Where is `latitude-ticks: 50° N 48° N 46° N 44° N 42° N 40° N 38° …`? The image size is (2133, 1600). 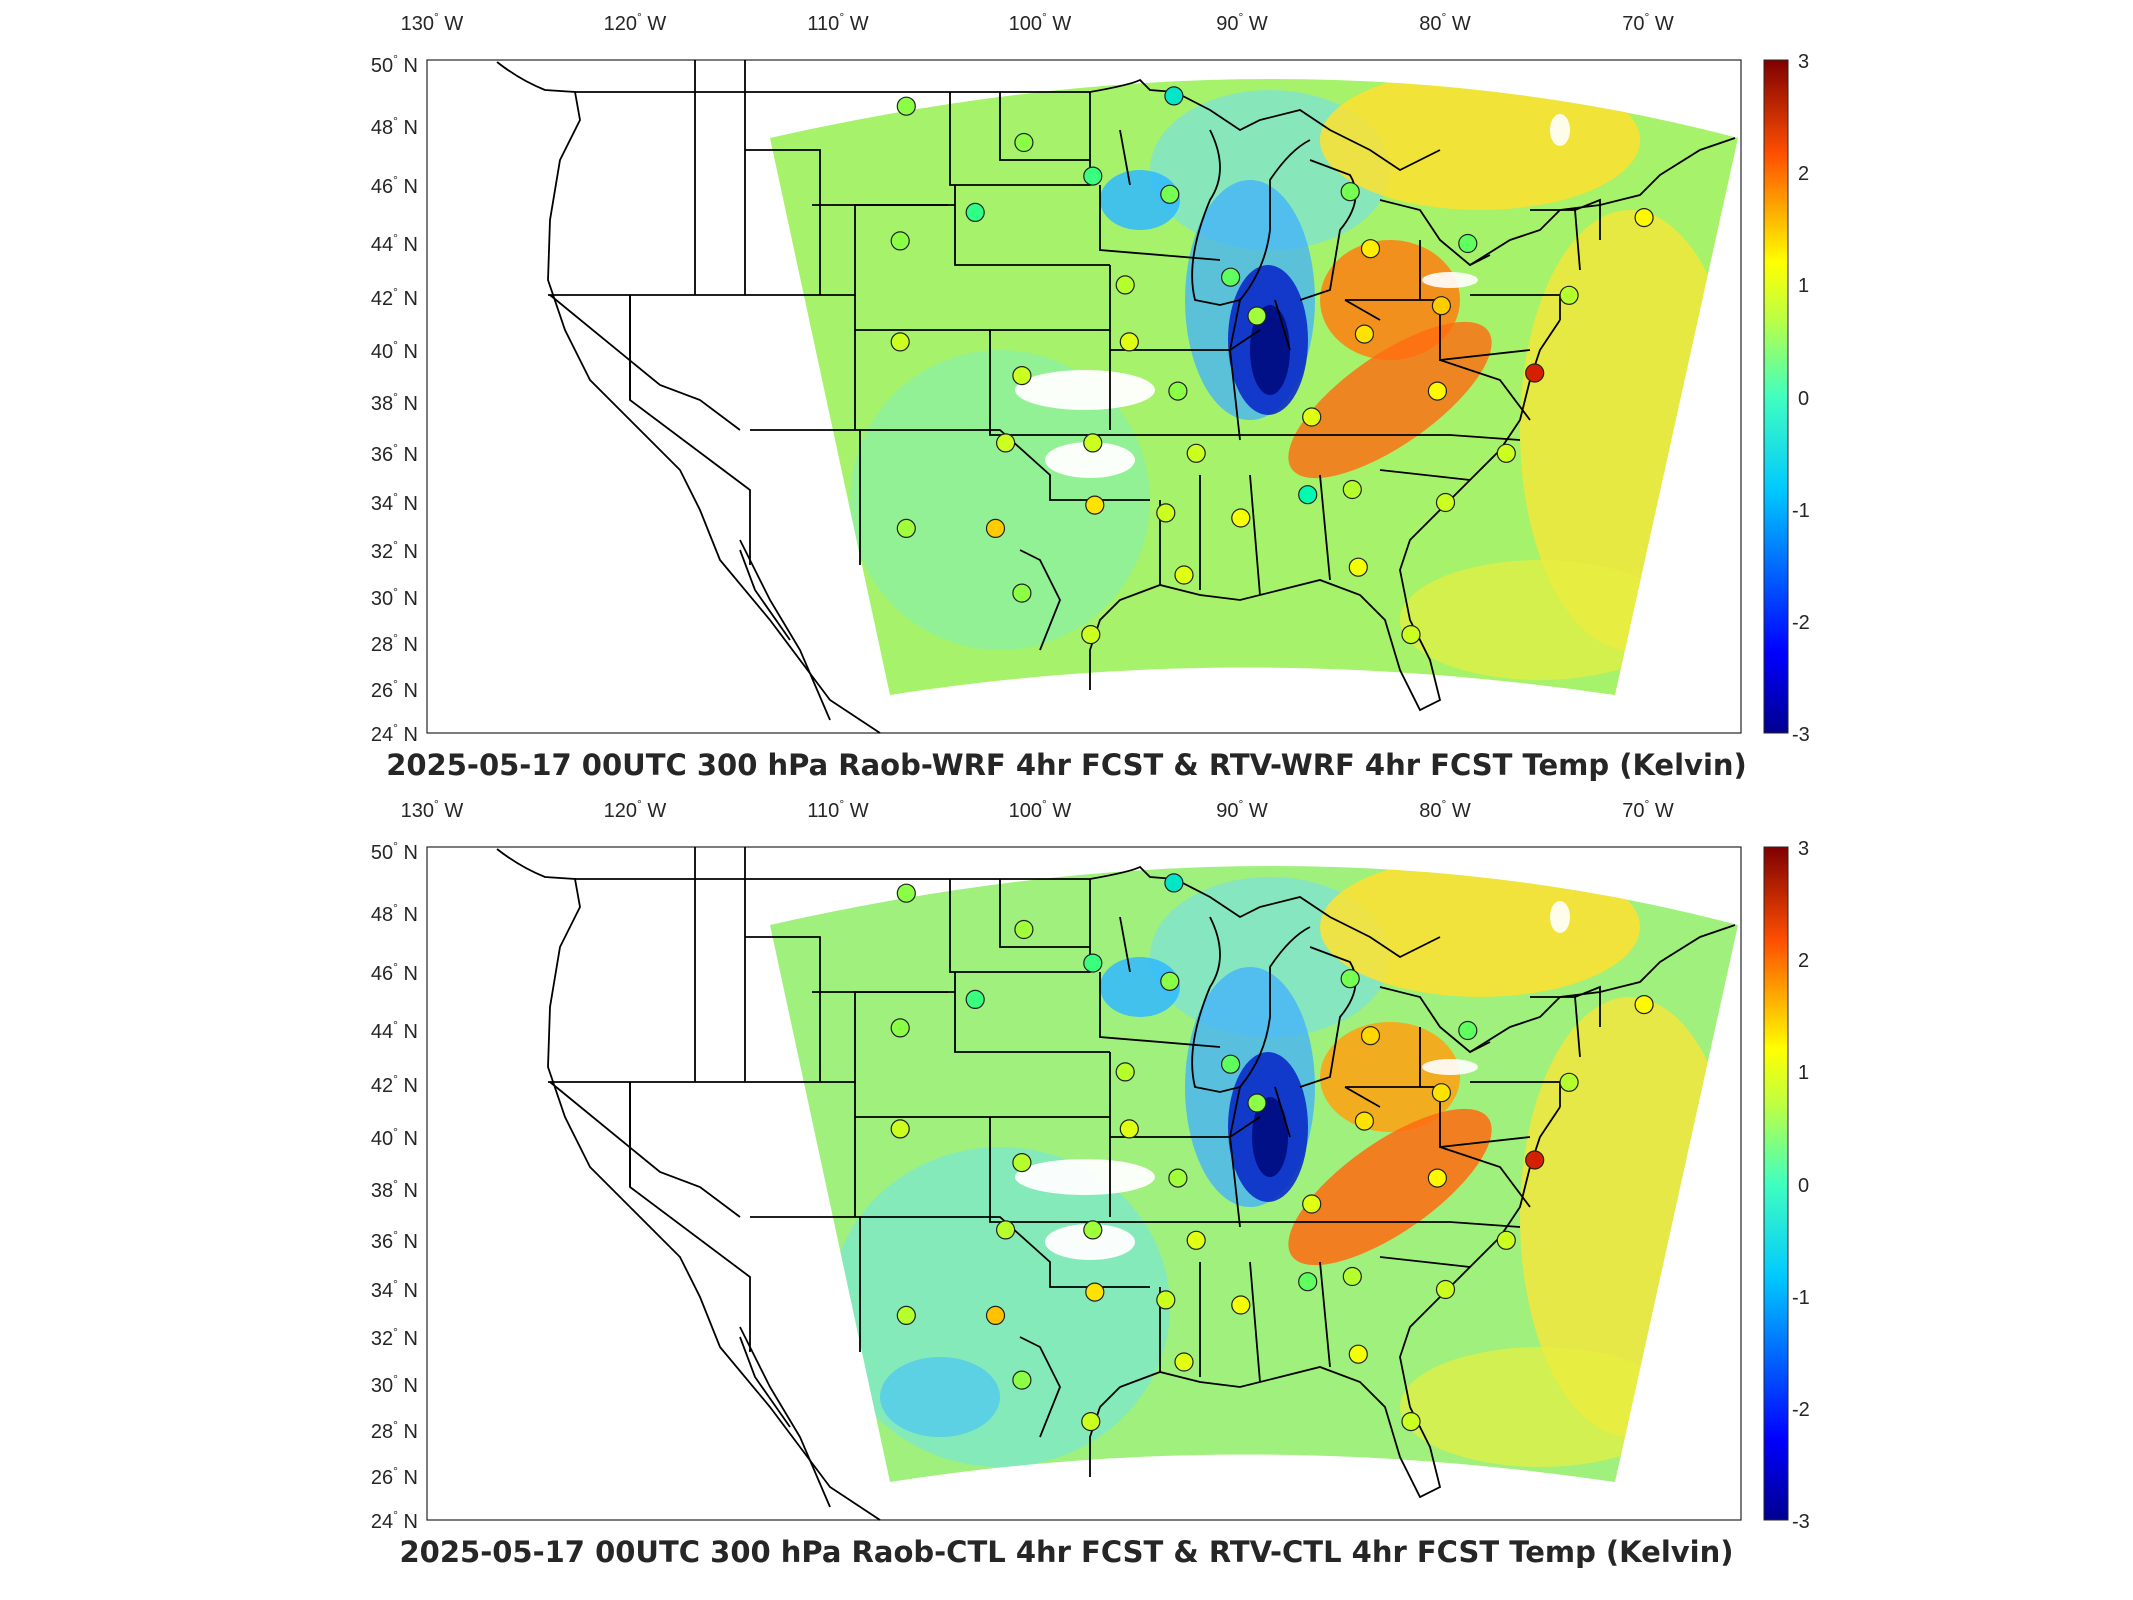
latitude-ticks: 50° N 48° N 46° N 44° N 42° N 40° N 38° … is located at coordinates (394, 399).